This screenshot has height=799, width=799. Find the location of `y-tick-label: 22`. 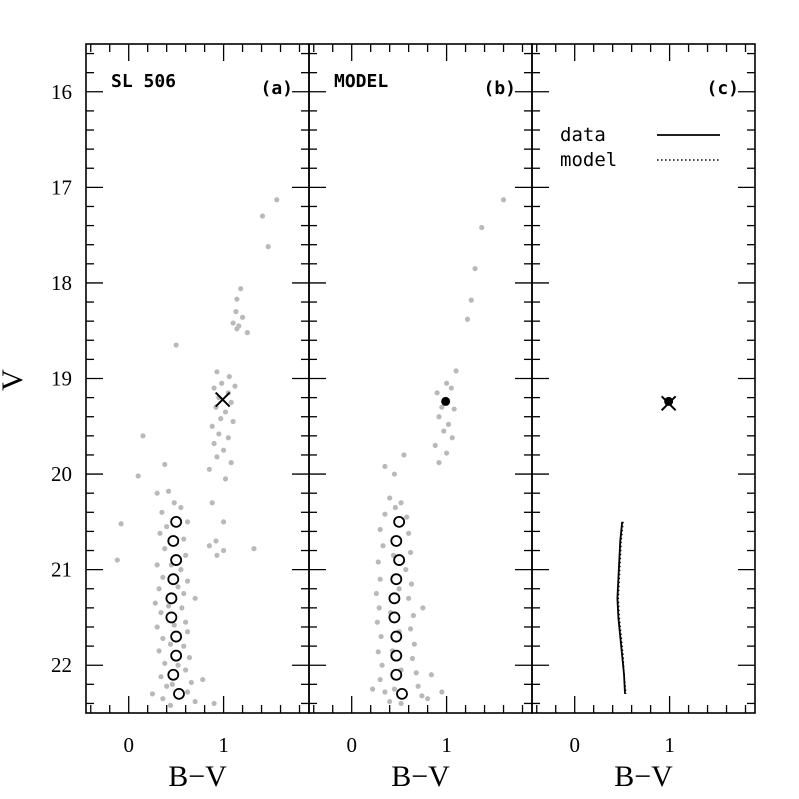

y-tick-label: 22 is located at coordinates (61, 665).